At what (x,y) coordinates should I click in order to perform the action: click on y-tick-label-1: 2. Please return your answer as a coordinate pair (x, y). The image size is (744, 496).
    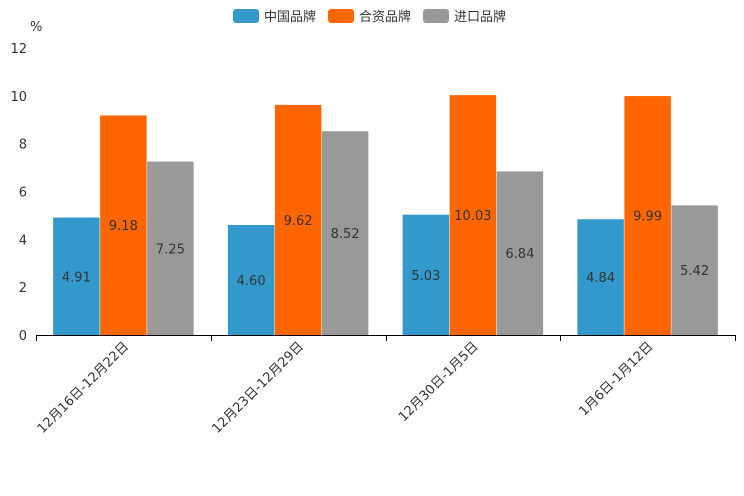
    Looking at the image, I should click on (23, 288).